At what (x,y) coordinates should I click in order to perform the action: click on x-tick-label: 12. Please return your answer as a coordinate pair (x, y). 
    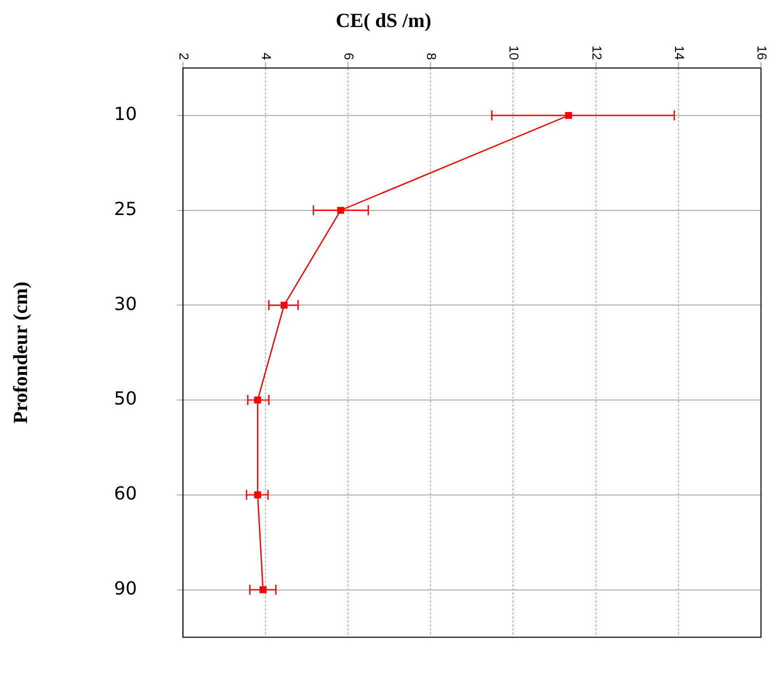
    Looking at the image, I should click on (596, 53).